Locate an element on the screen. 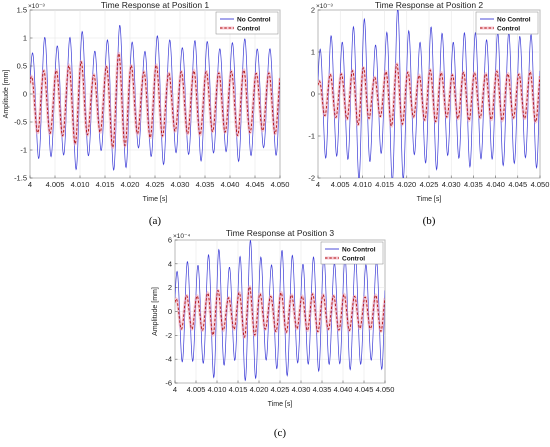 The width and height of the screenshot is (550, 447). panel-label: (a) is located at coordinates (155, 221).